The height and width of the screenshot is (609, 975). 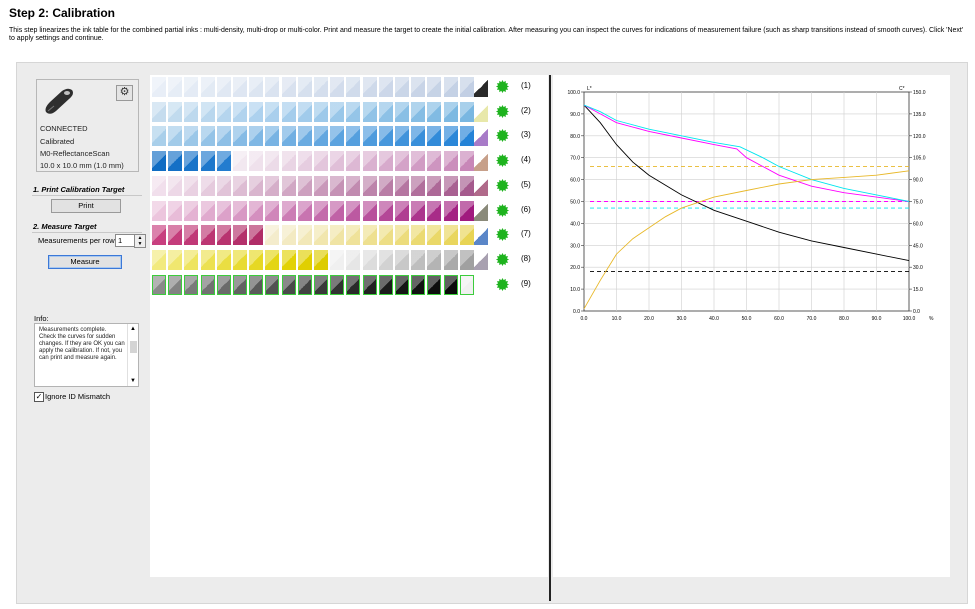 I want to click on measurements-spinner: ▲ ▼, so click(x=140, y=241).